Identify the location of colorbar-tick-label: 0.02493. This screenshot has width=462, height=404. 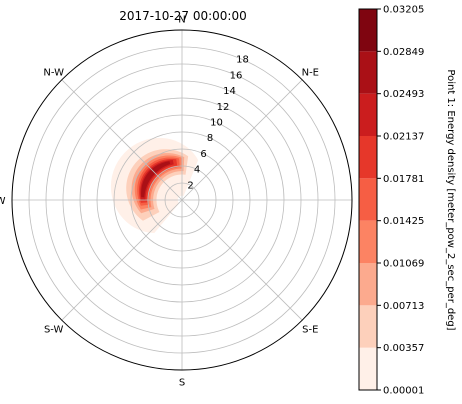
(403, 94).